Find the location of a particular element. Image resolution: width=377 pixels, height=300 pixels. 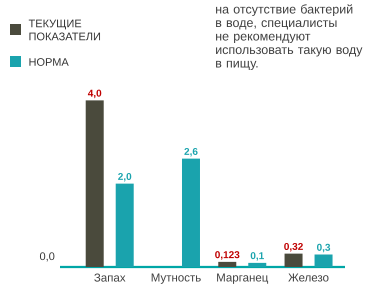

data-label: 0,3 is located at coordinates (323, 248).